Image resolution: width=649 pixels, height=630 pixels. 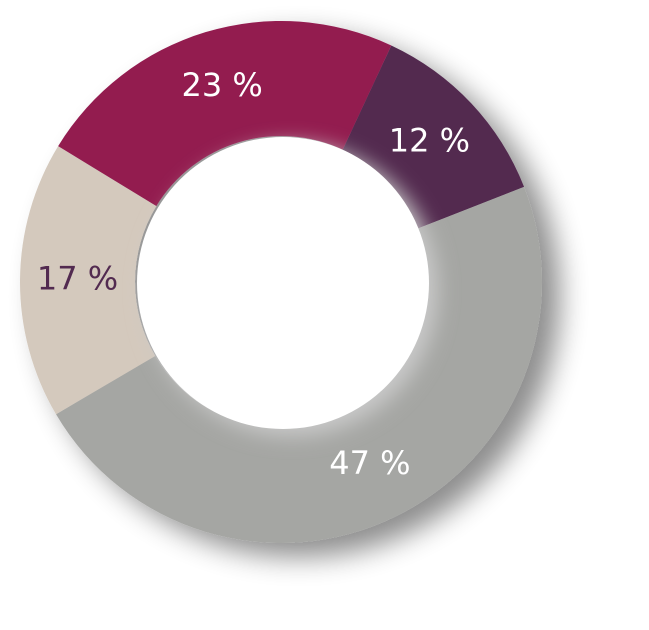 What do you see at coordinates (369, 463) in the screenshot?
I see `value-label: 47 %` at bounding box center [369, 463].